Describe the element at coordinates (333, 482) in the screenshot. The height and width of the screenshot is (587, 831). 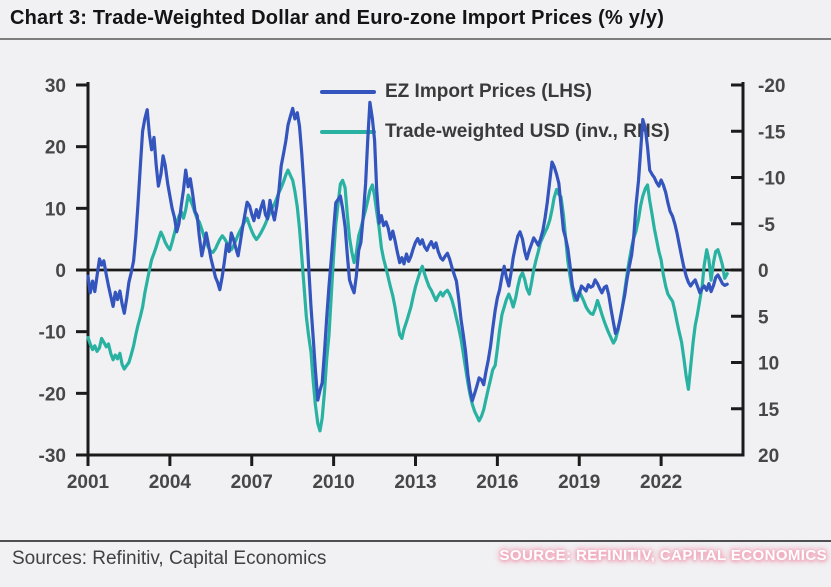
I see `x-axis-tick-label: 2010` at that location.